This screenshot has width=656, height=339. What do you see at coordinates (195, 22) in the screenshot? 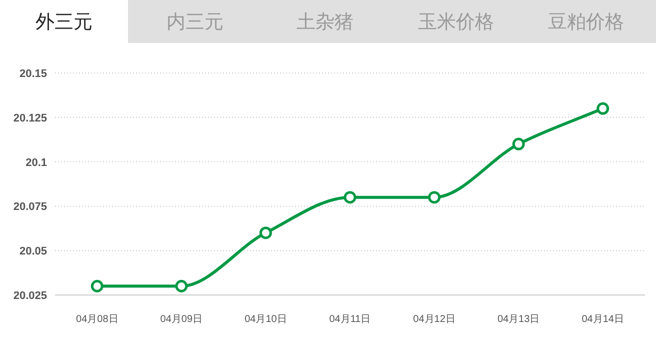
I see `text: 内三元` at bounding box center [195, 22].